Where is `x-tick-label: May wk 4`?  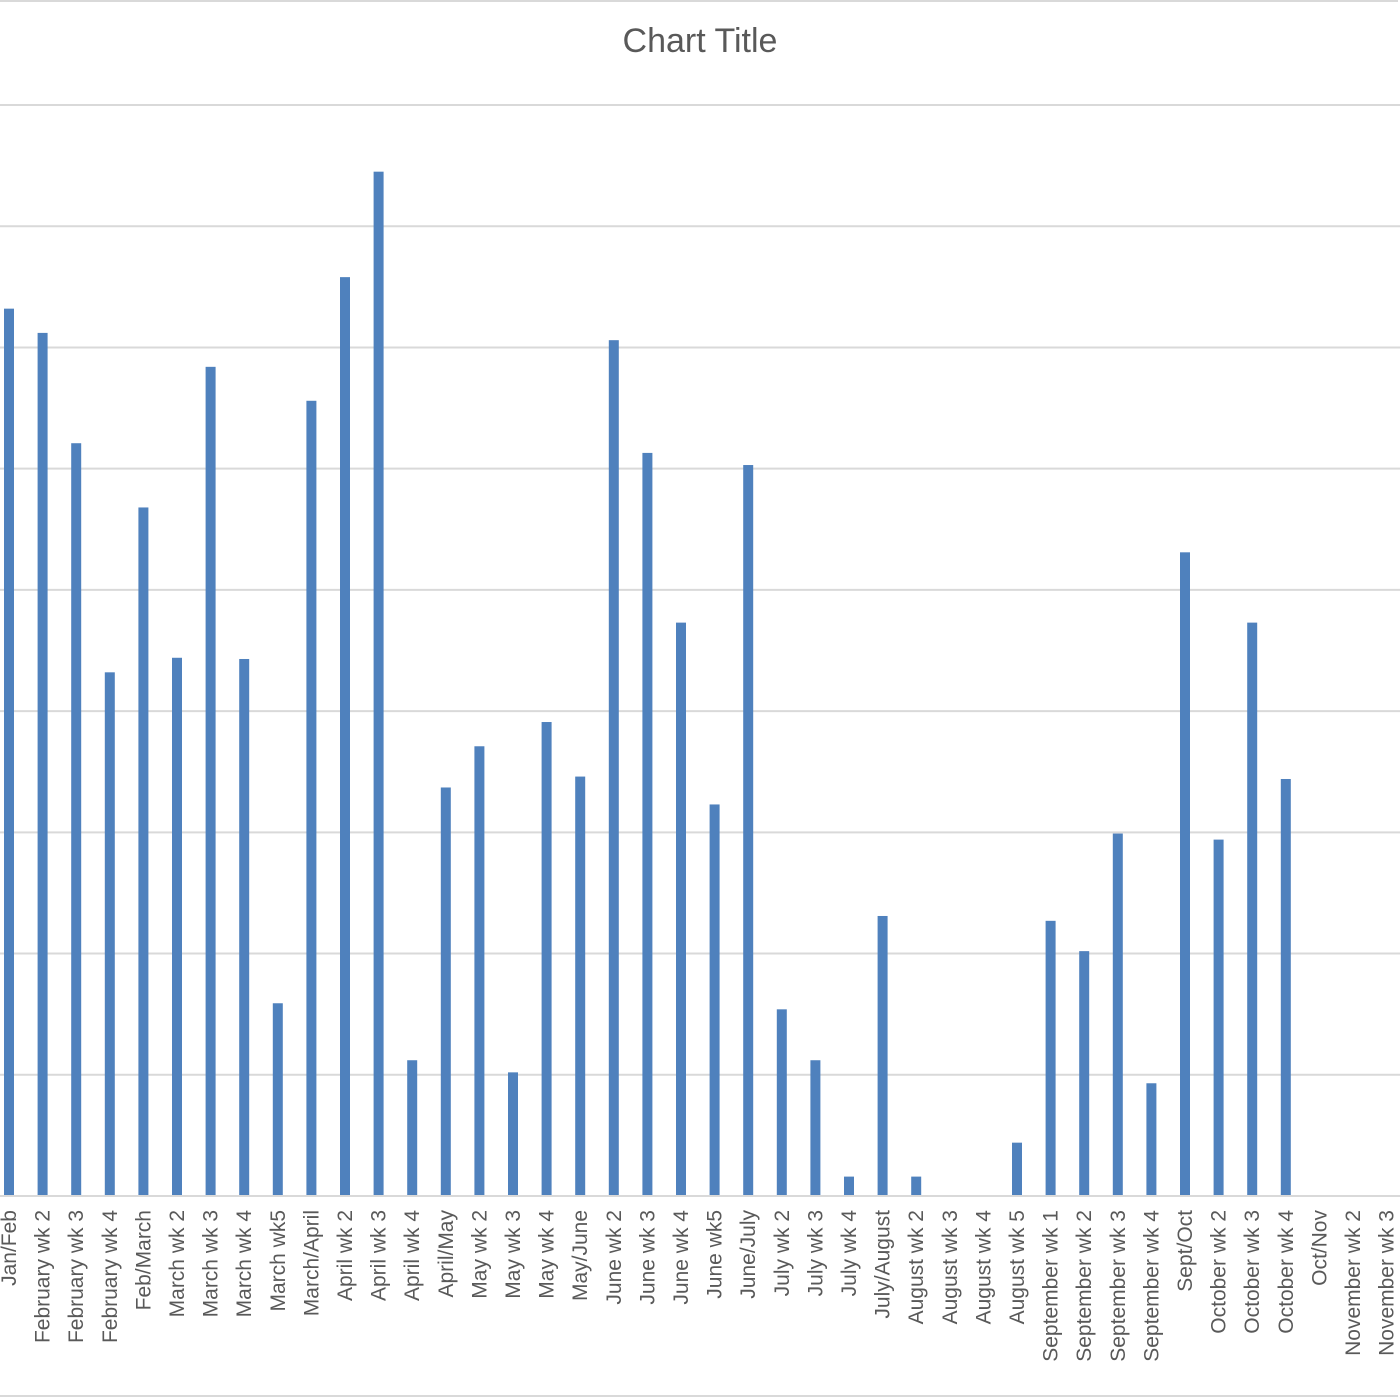 x-tick-label: May wk 4 is located at coordinates (547, 1254).